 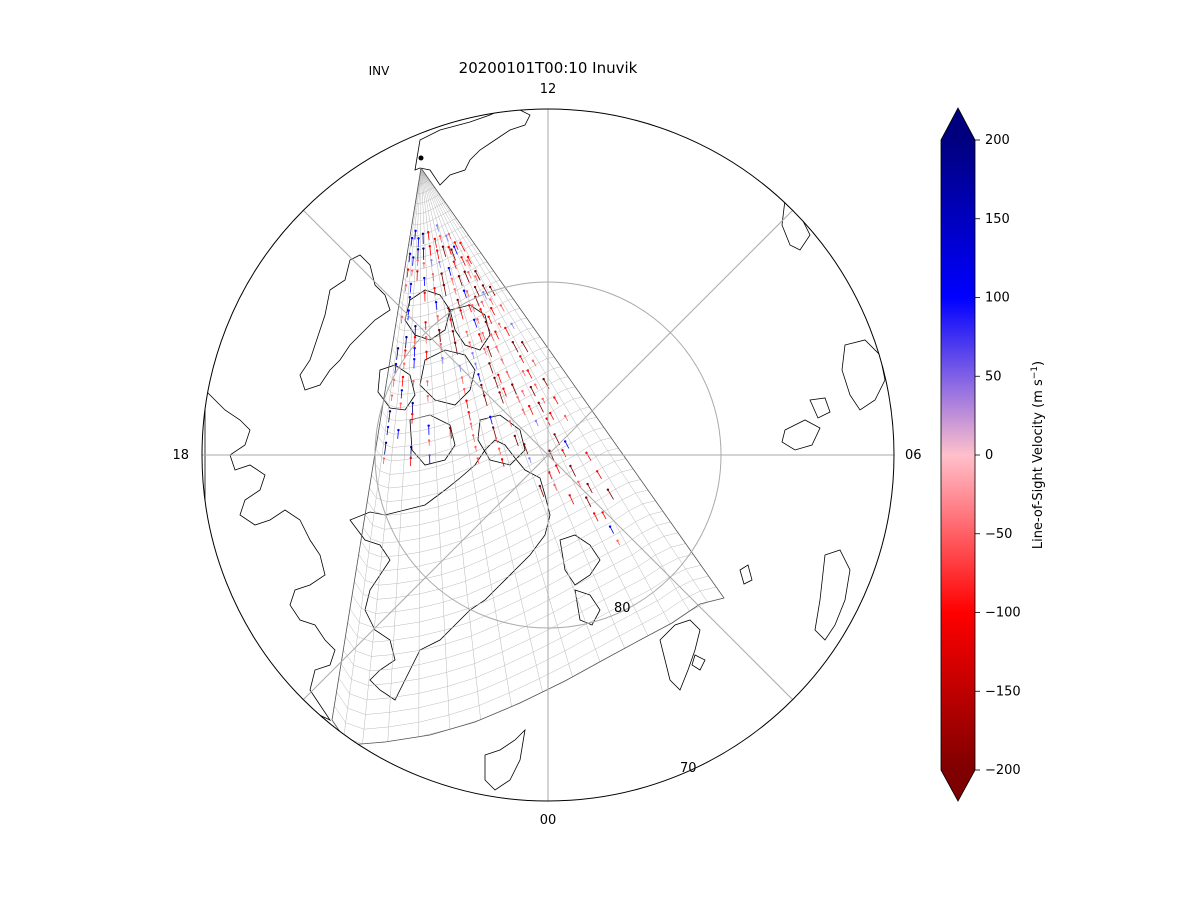 What do you see at coordinates (998, 534) in the screenshot?
I see `colorbar-tick-label: −50` at bounding box center [998, 534].